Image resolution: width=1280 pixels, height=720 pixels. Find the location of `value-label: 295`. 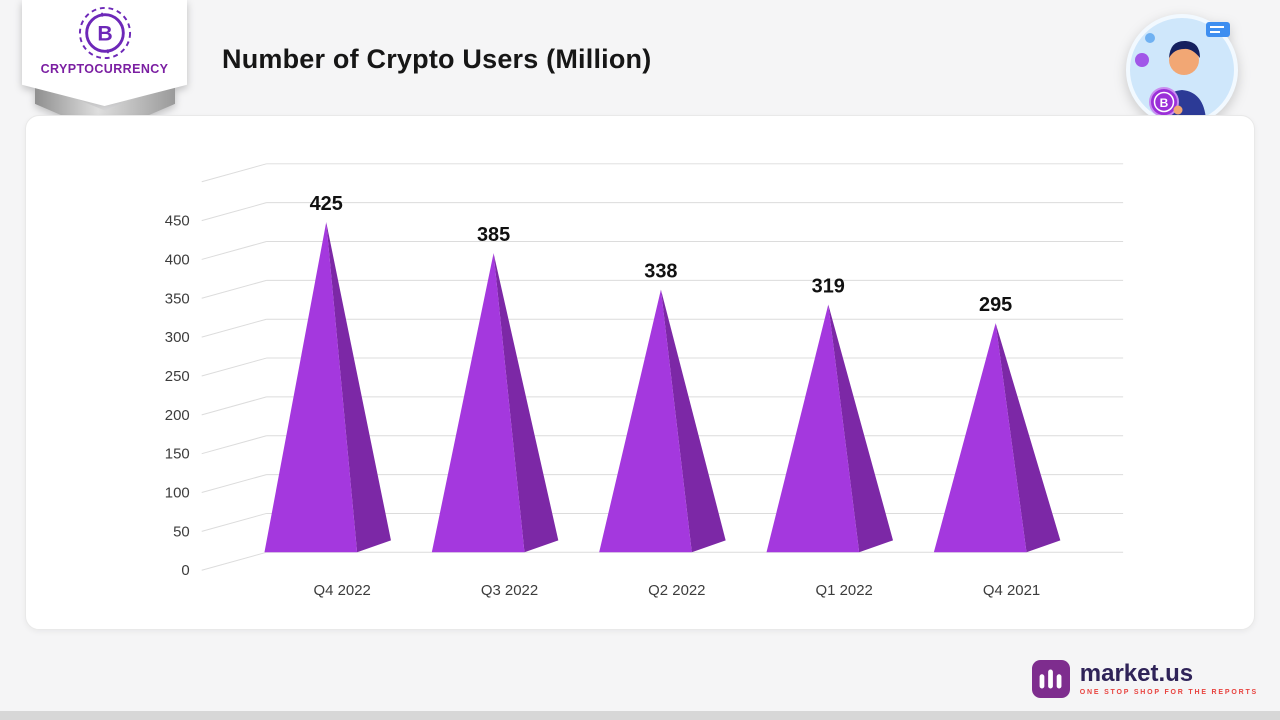

value-label: 295 is located at coordinates (995, 305).